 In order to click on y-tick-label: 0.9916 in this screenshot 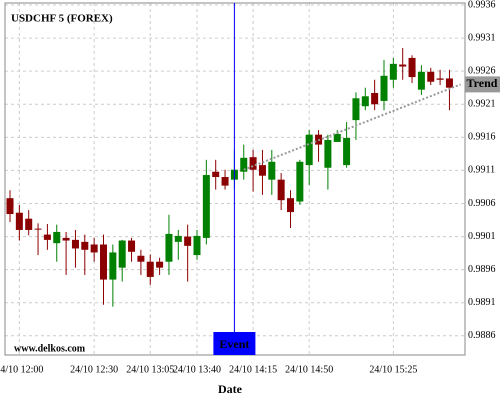, I will do `click(482, 137)`.